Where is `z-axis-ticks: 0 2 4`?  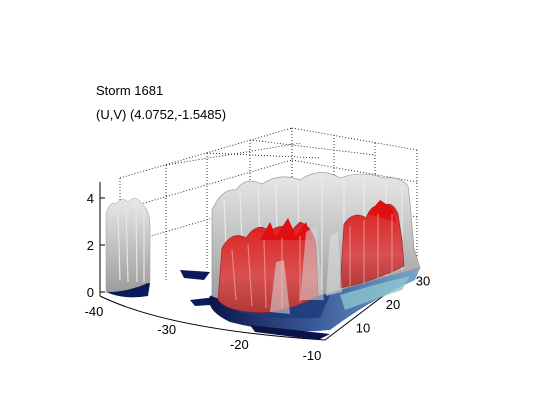 z-axis-ticks: 0 2 4 is located at coordinates (96, 245).